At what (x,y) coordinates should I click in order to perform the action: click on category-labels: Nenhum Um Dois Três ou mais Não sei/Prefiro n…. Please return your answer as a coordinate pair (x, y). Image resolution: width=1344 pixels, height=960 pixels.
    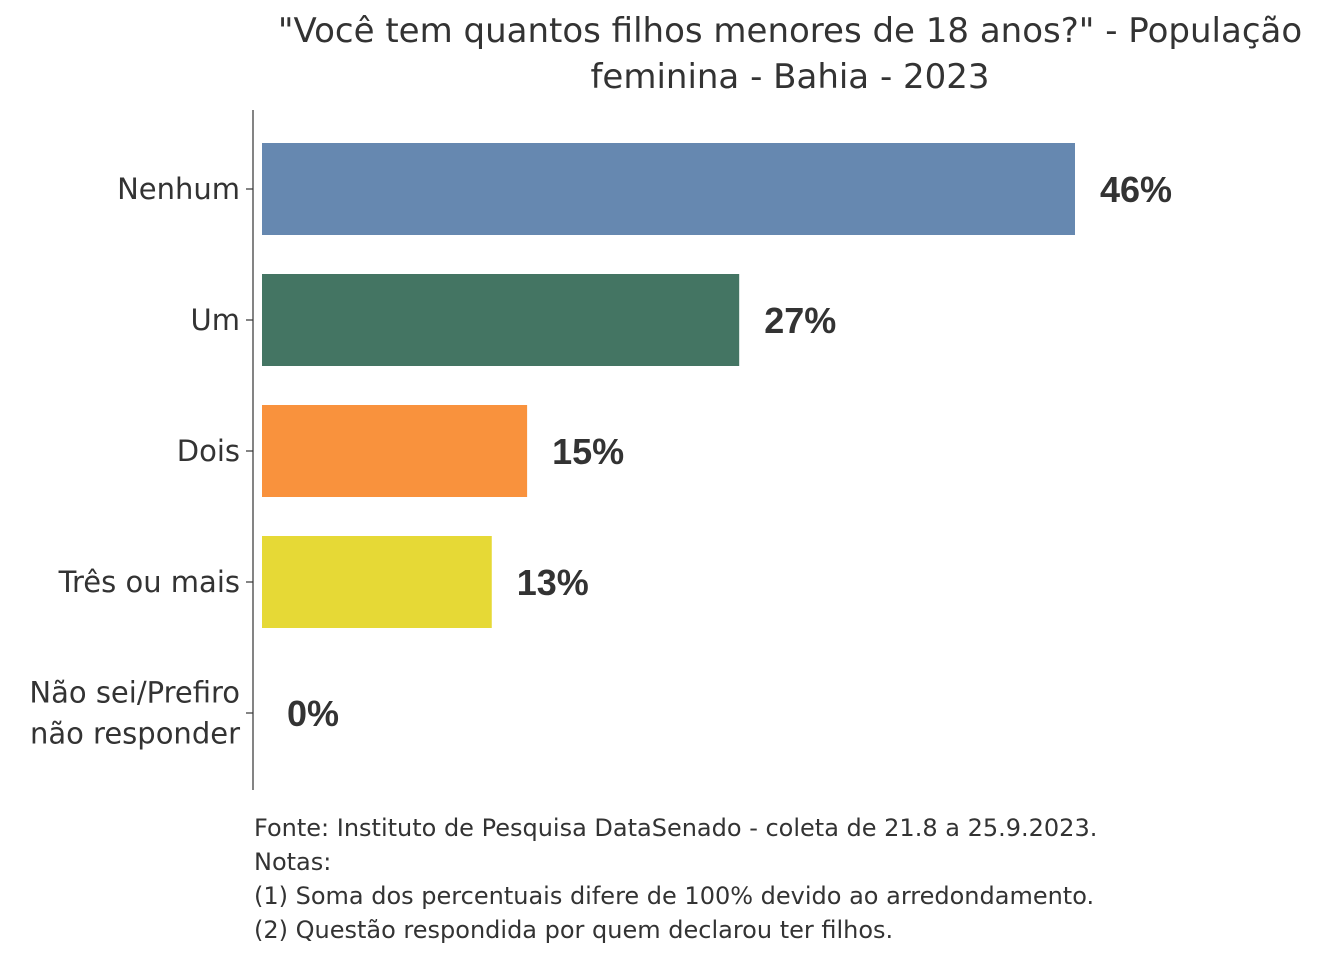
    Looking at the image, I should click on (134, 461).